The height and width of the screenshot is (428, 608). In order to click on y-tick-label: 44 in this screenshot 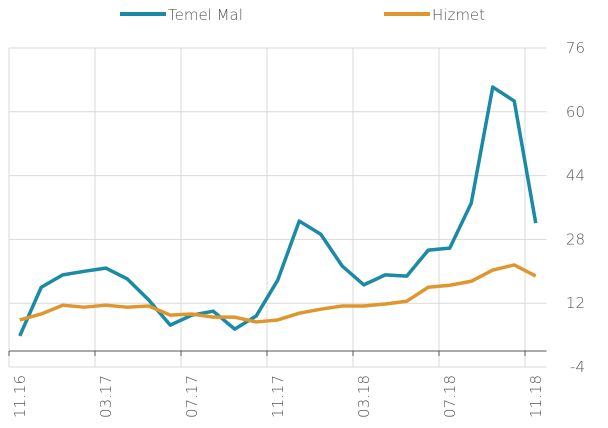, I will do `click(575, 176)`.